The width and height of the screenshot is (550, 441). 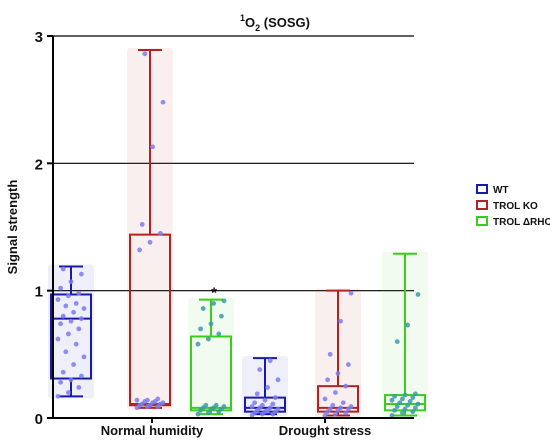 What do you see at coordinates (39, 419) in the screenshot?
I see `y-tick-label: 0` at bounding box center [39, 419].